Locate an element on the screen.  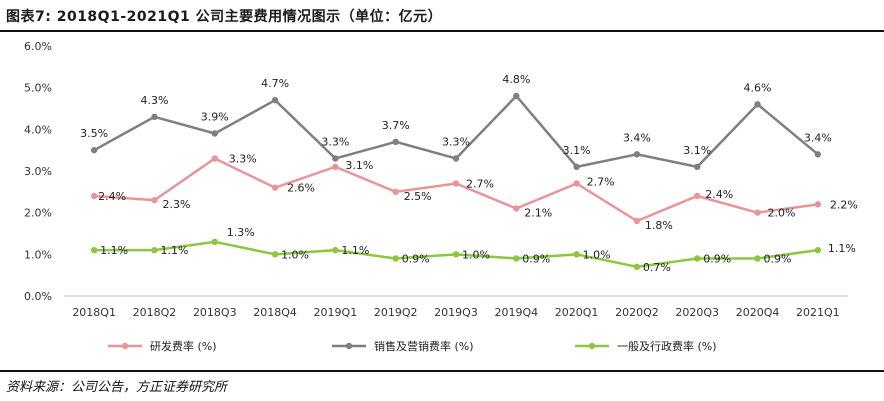
top-rule is located at coordinates (442, 31).